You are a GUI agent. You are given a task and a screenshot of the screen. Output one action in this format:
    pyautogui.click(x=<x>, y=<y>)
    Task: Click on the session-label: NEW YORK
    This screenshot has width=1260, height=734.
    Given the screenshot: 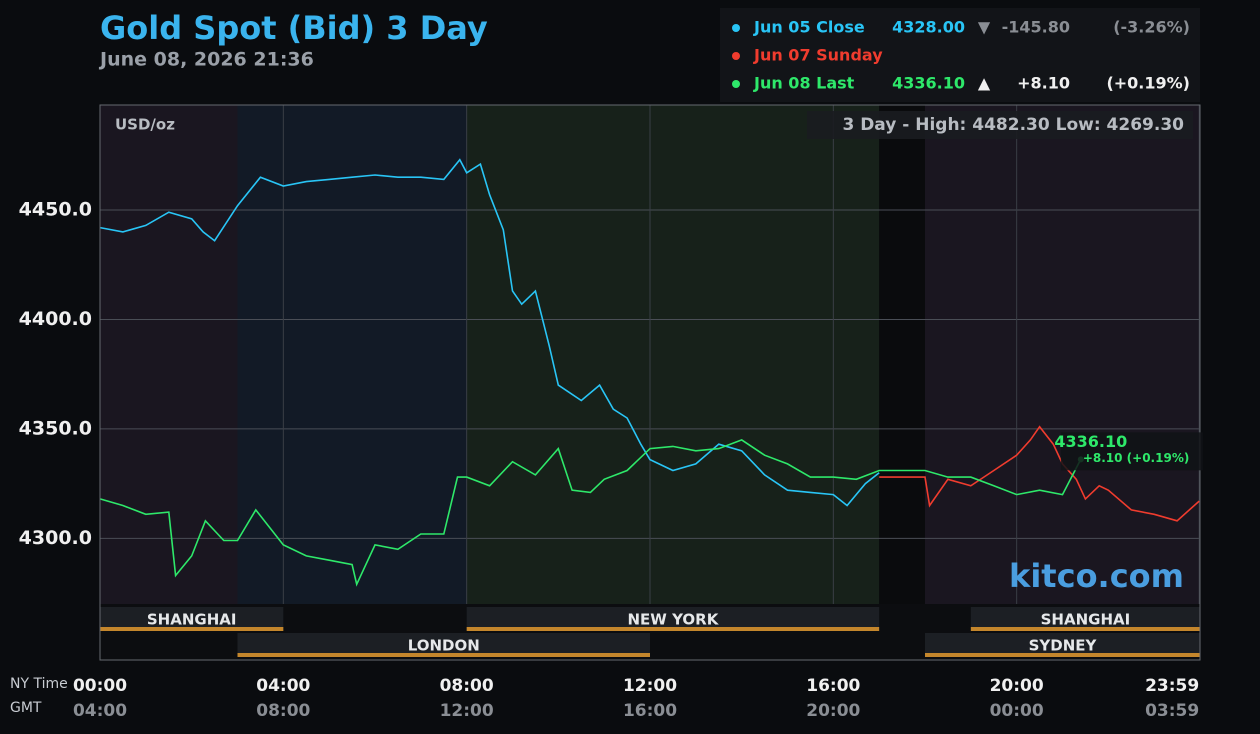 What is the action you would take?
    pyautogui.click(x=674, y=620)
    